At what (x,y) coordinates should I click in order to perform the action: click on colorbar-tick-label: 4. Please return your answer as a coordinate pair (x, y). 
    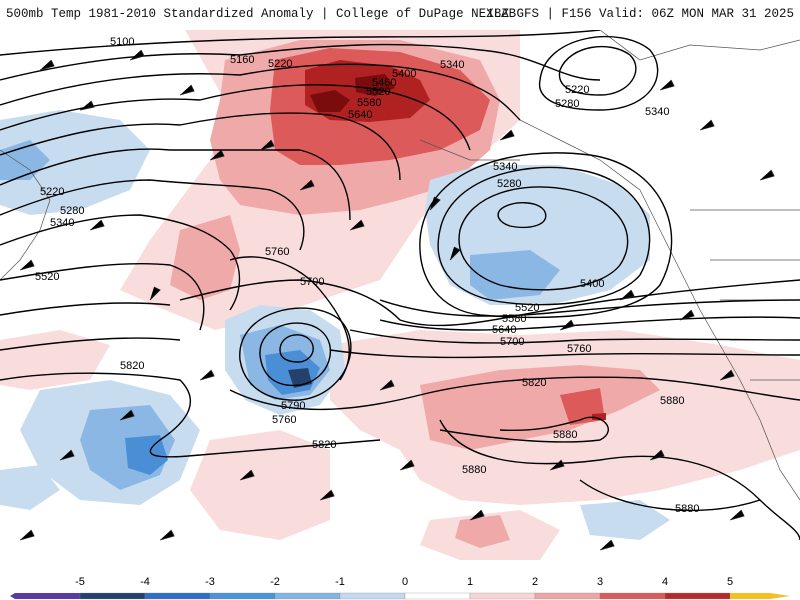
    Looking at the image, I should click on (665, 582).